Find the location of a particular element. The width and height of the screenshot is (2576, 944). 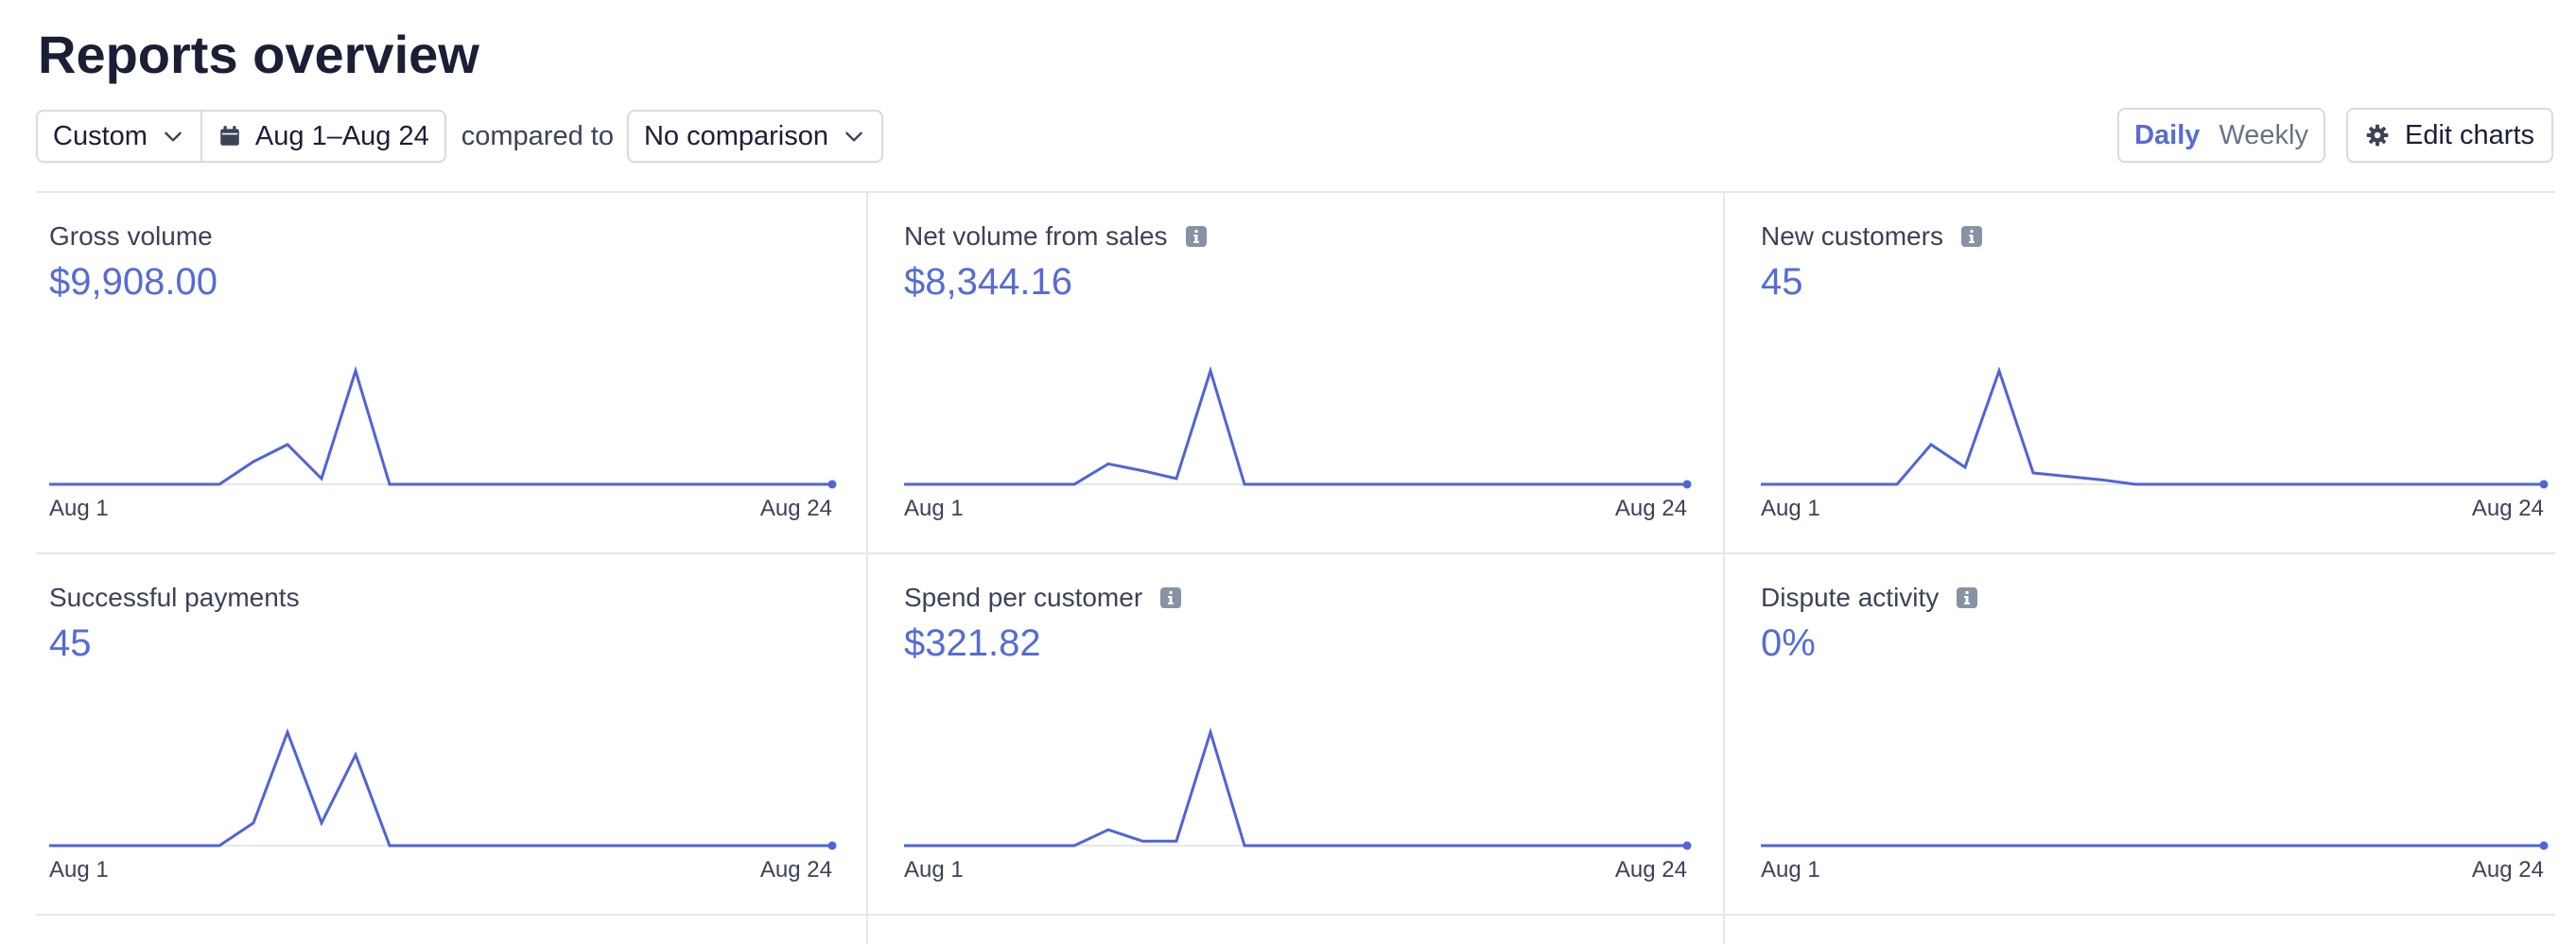

card-title: Spend per customer is located at coordinates (1043, 598).